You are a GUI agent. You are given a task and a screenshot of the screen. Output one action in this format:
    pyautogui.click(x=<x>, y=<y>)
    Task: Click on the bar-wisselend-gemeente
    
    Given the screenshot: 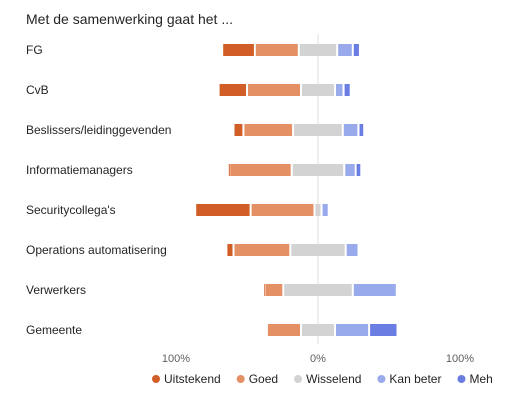 What is the action you would take?
    pyautogui.click(x=318, y=330)
    